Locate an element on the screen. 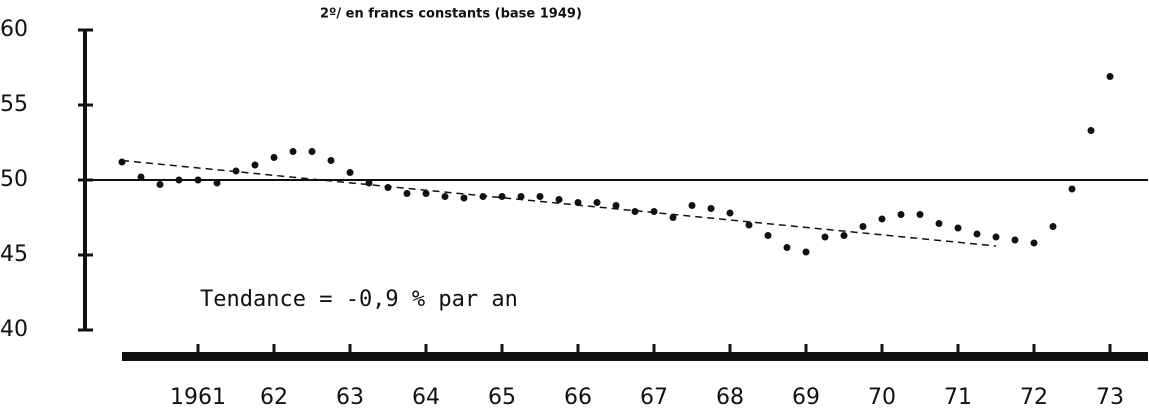  x-tick-label: 1961 is located at coordinates (198, 397).